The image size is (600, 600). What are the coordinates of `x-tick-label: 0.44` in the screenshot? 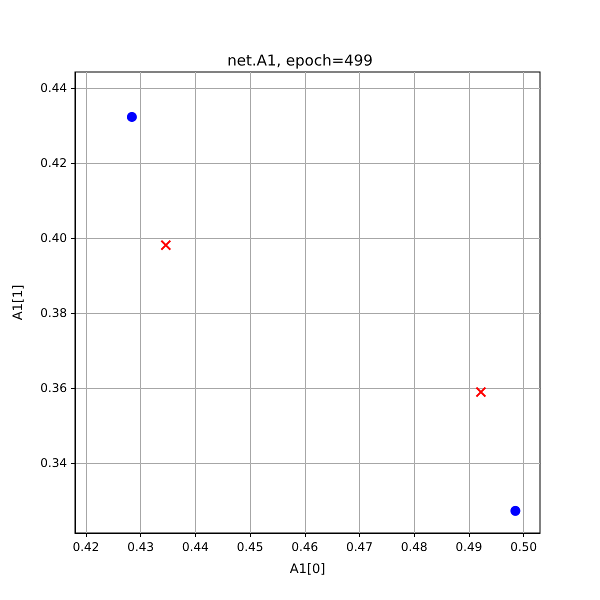 It's located at (195, 547).